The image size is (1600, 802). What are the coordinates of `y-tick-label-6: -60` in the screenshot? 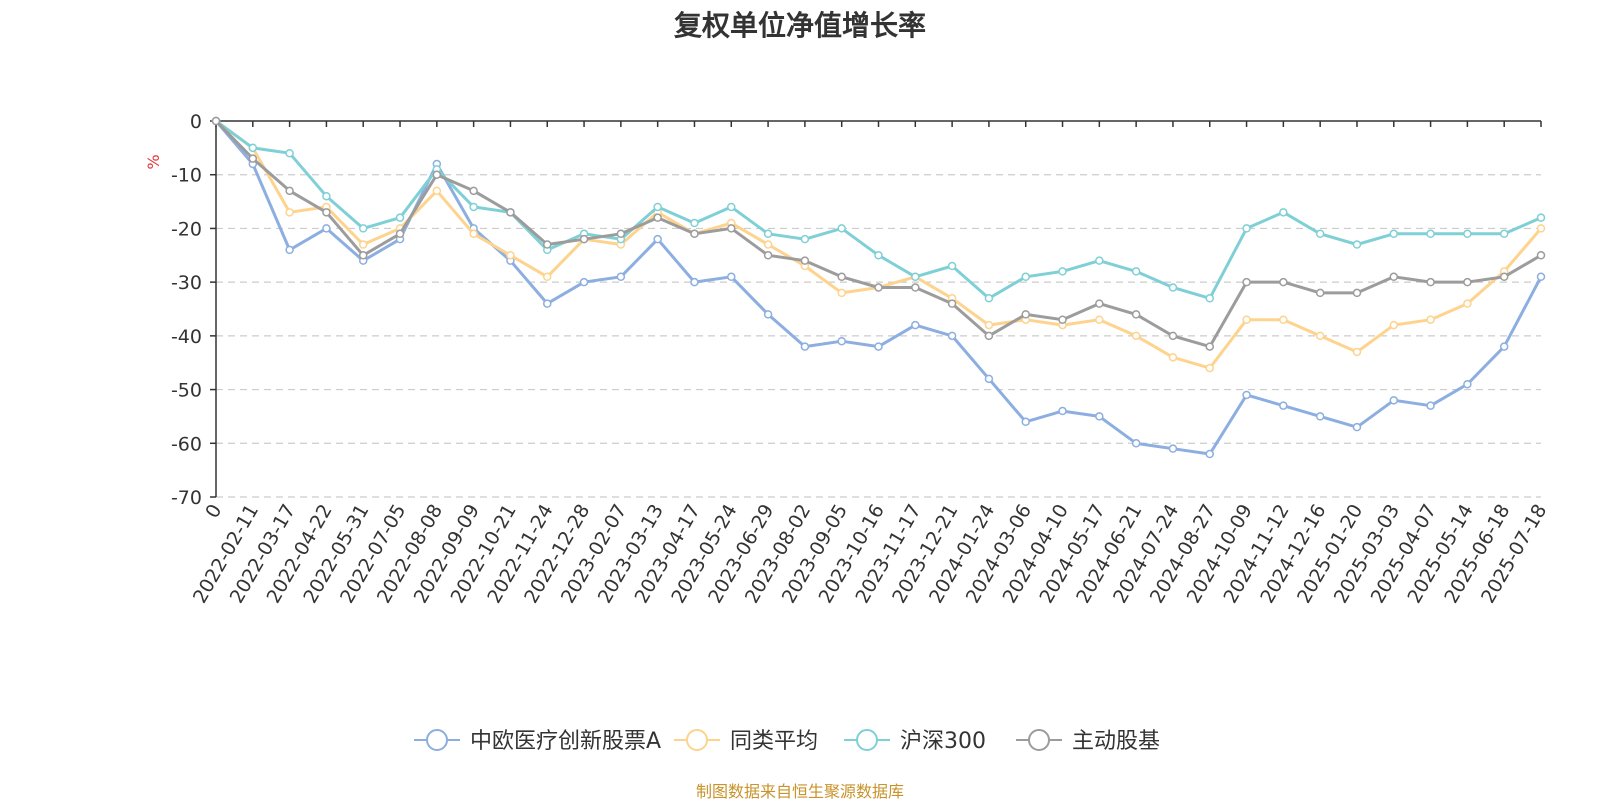 It's located at (186, 444).